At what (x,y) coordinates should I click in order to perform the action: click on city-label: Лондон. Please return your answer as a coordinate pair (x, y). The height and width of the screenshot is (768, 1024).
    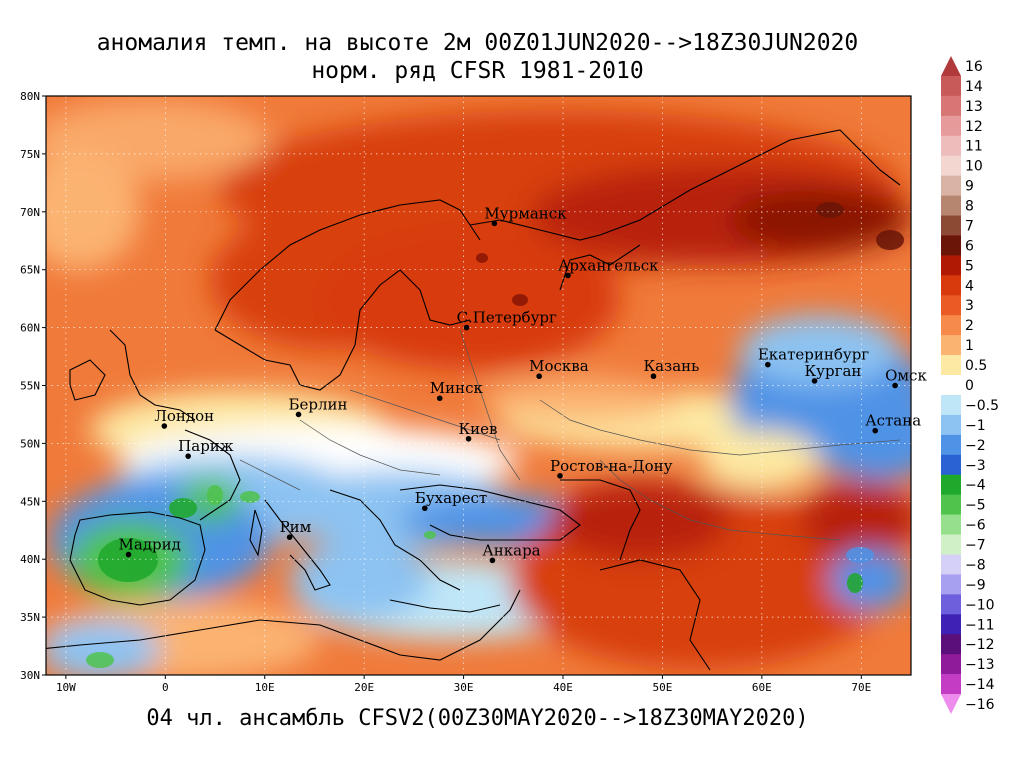
    Looking at the image, I should click on (184, 416).